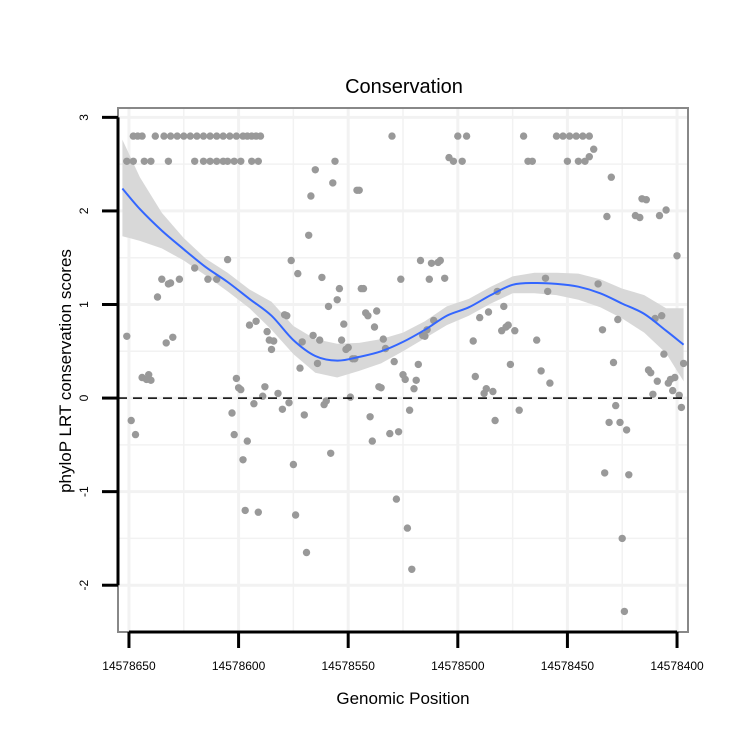 Image resolution: width=750 pixels, height=750 pixels. I want to click on chart-title: Conservation, so click(404, 87).